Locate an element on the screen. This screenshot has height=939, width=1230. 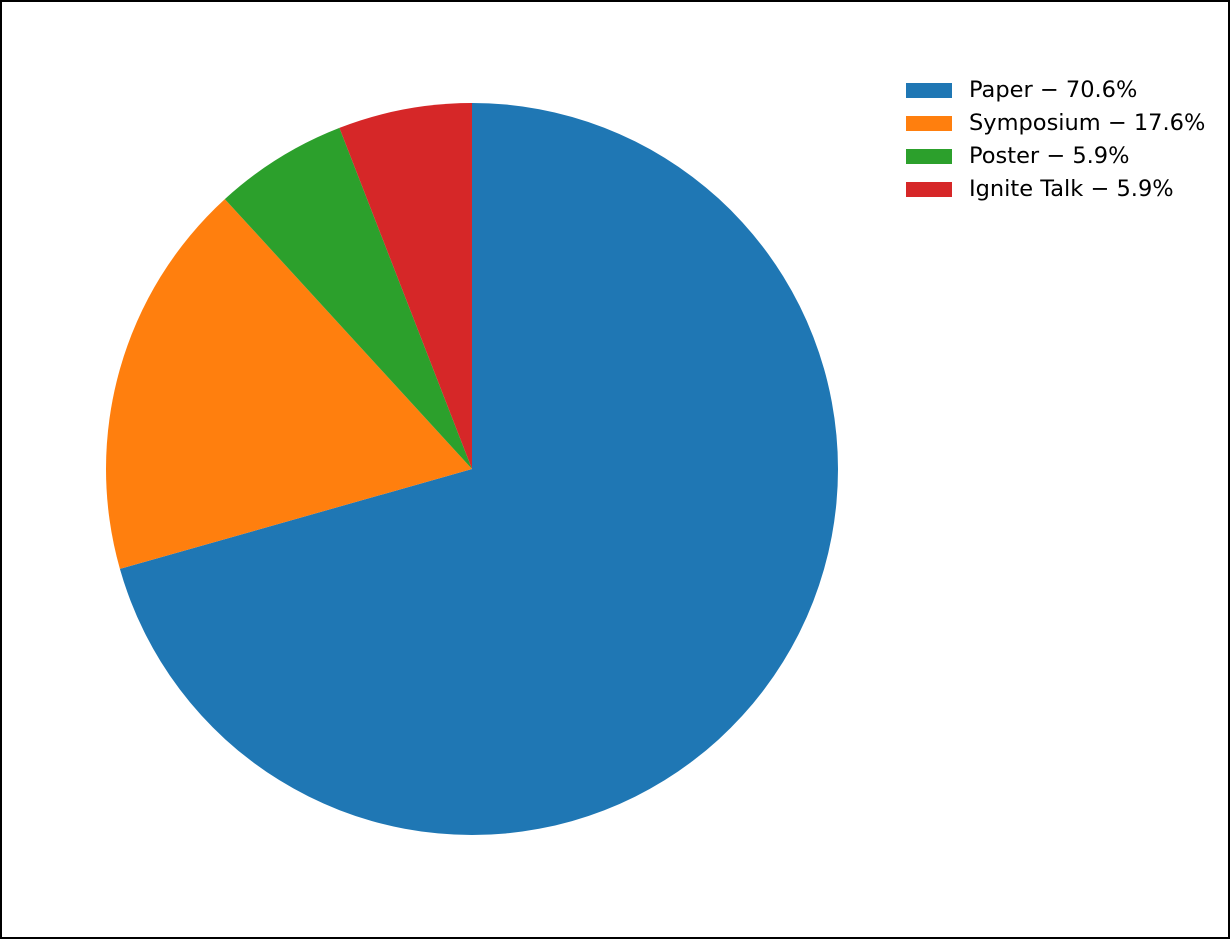
legend-item: Ignite Talk − 5.9% is located at coordinates (1055, 189).